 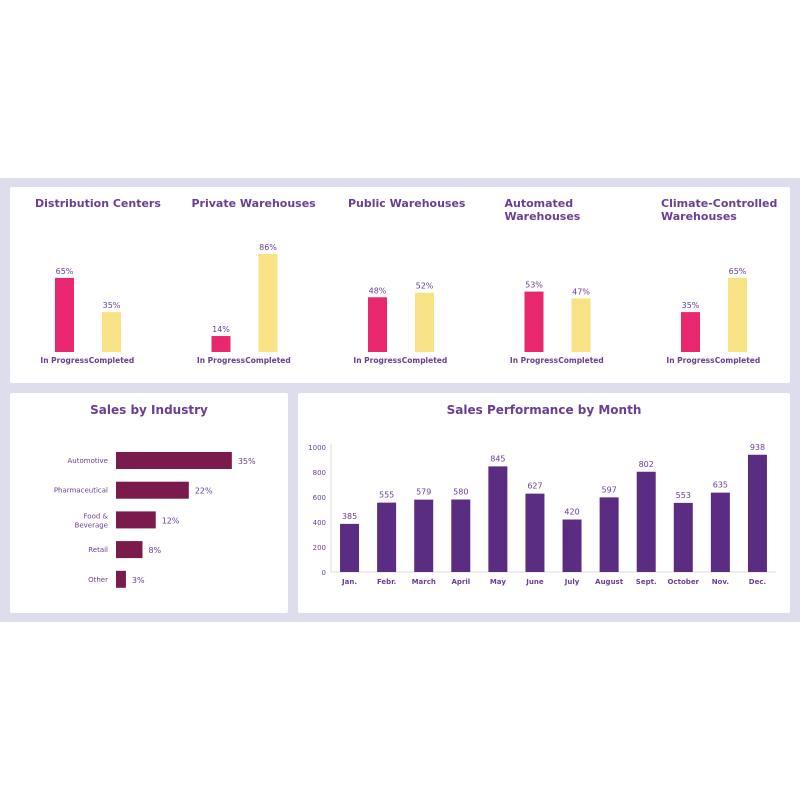 What do you see at coordinates (98, 550) in the screenshot?
I see `category-label: Retail` at bounding box center [98, 550].